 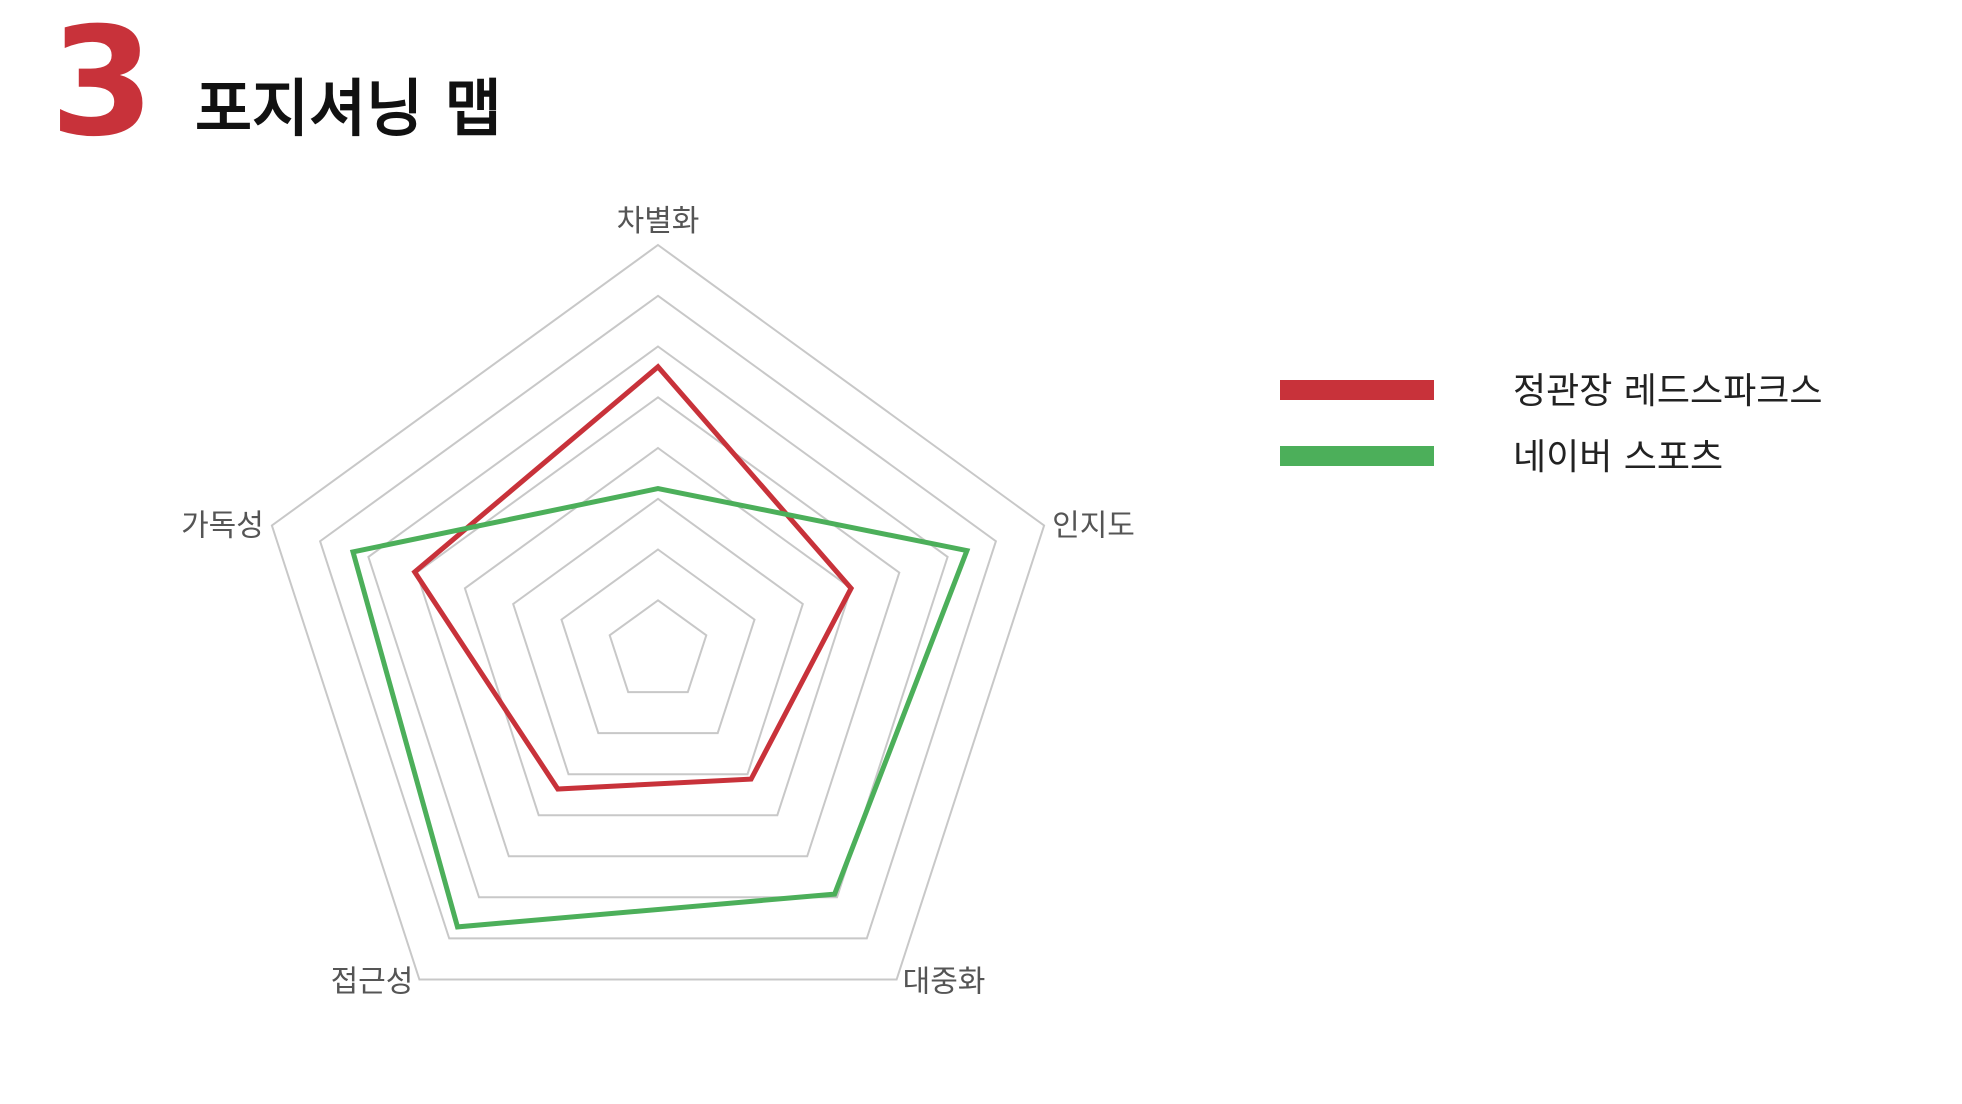 I want to click on axis-label: 차별화, so click(x=658, y=221).